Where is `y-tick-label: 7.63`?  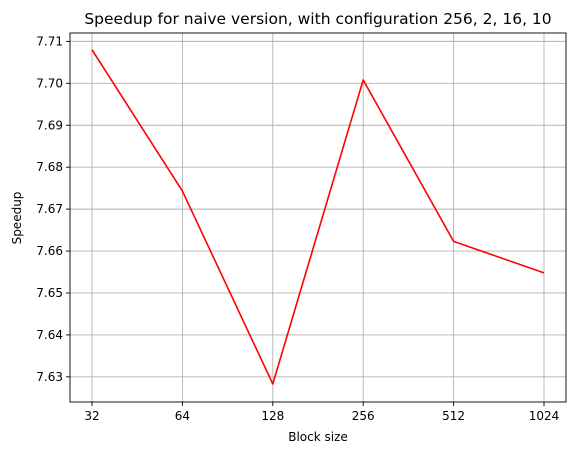
y-tick-label: 7.63 is located at coordinates (49, 377).